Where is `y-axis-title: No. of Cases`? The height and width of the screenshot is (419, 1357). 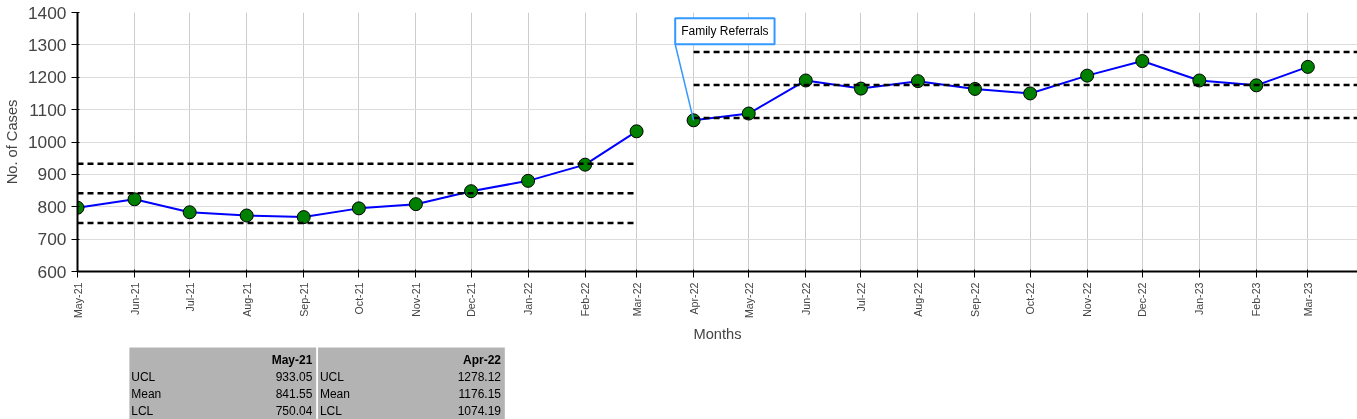
y-axis-title: No. of Cases is located at coordinates (11, 142).